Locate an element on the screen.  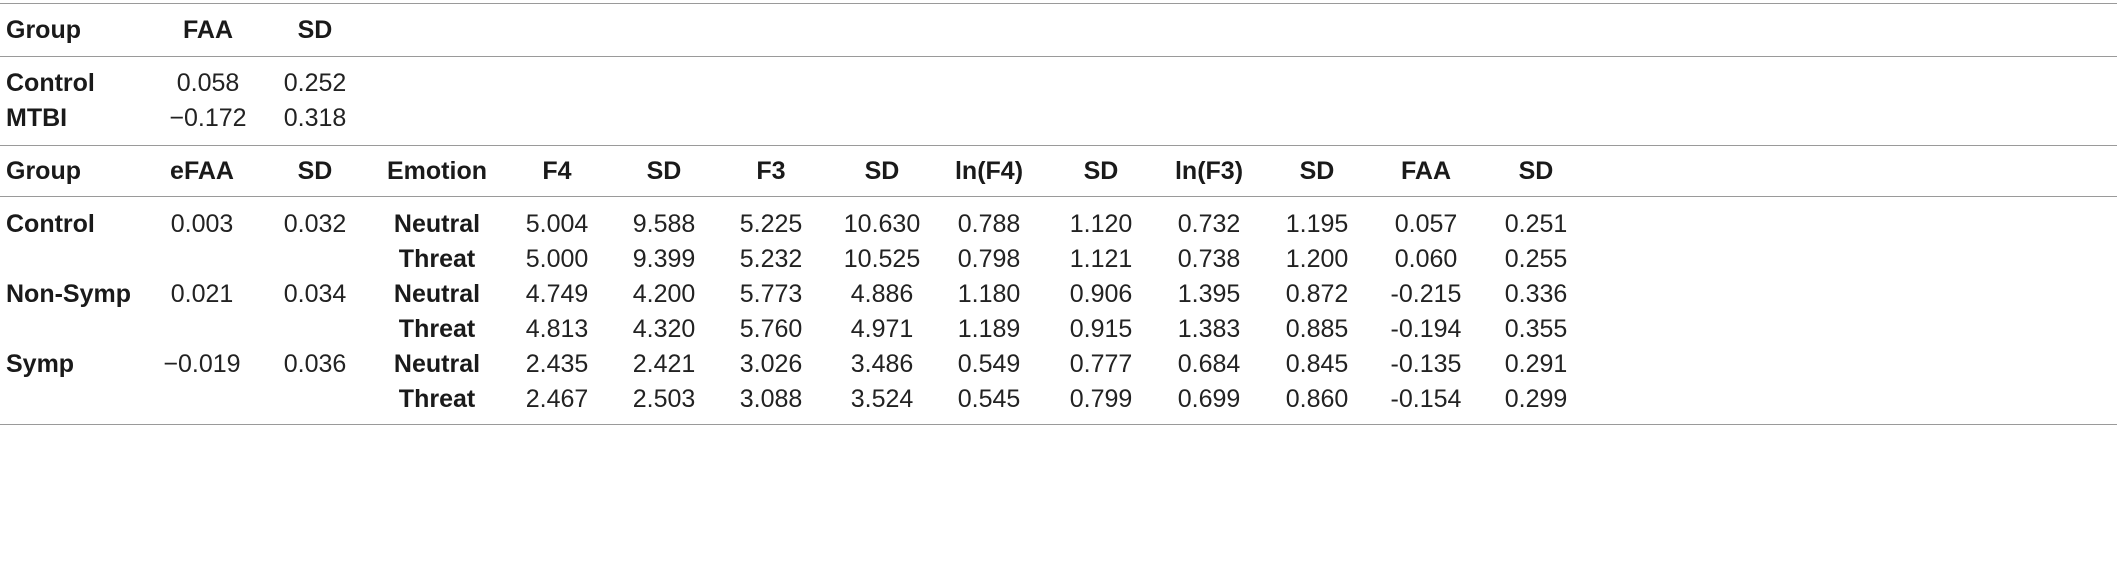
table2-top-rule is located at coordinates (1058, 145).